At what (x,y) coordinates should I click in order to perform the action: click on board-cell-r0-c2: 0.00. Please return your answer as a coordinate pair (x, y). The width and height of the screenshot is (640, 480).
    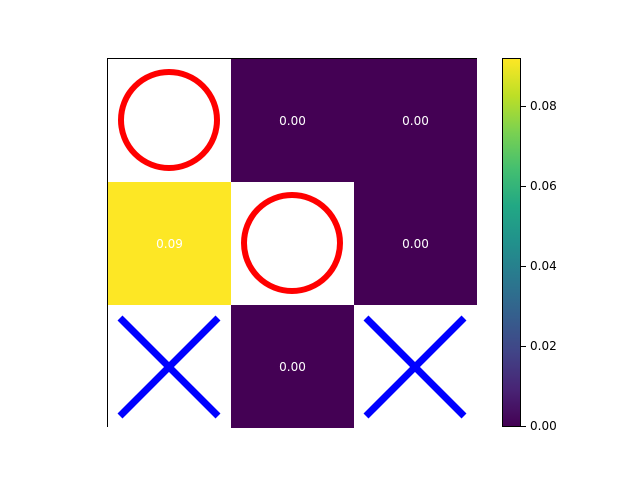
    Looking at the image, I should click on (415, 120).